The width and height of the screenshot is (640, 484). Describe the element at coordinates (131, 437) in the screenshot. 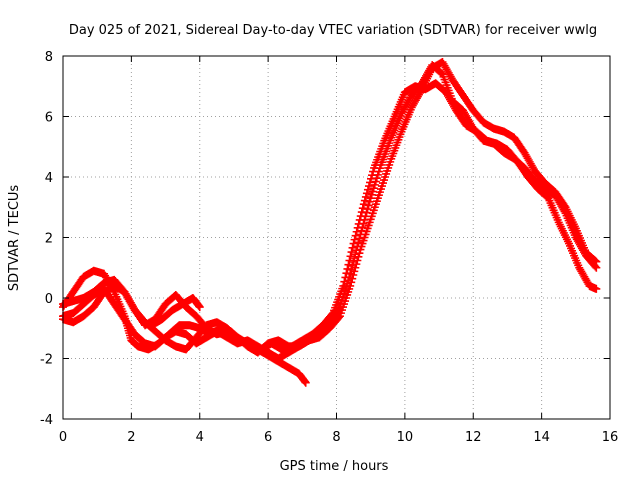

I see `x-tick-label: 2` at that location.